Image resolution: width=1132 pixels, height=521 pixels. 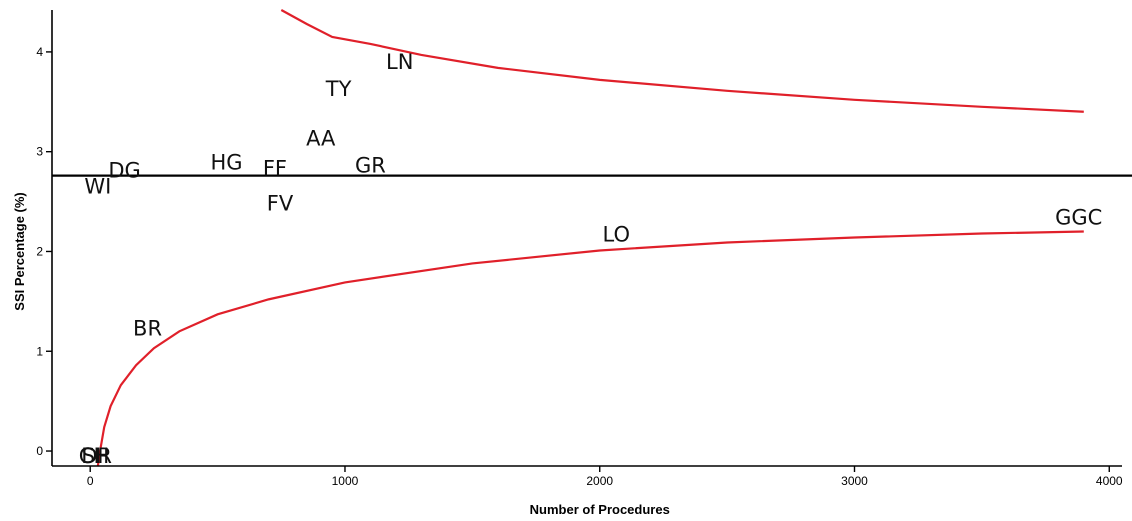 What do you see at coordinates (1109, 481) in the screenshot?
I see `x-tick-label: 4000` at bounding box center [1109, 481].